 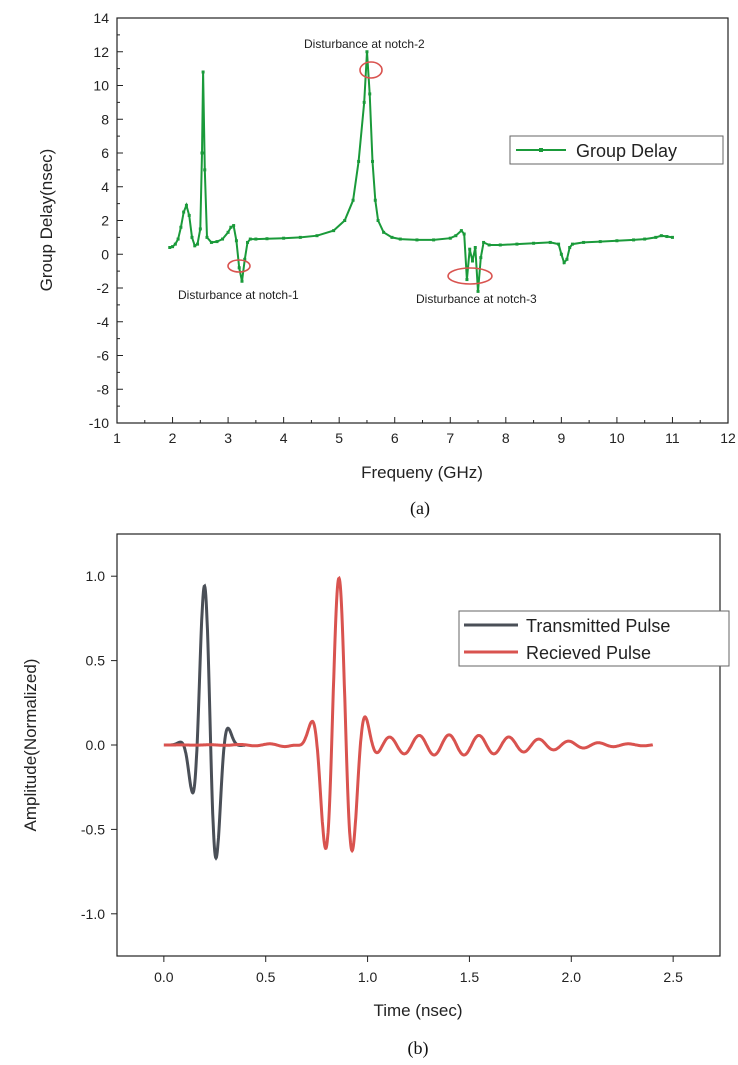 I want to click on chart-b-y-tick-label: 1.0, so click(x=96, y=576).